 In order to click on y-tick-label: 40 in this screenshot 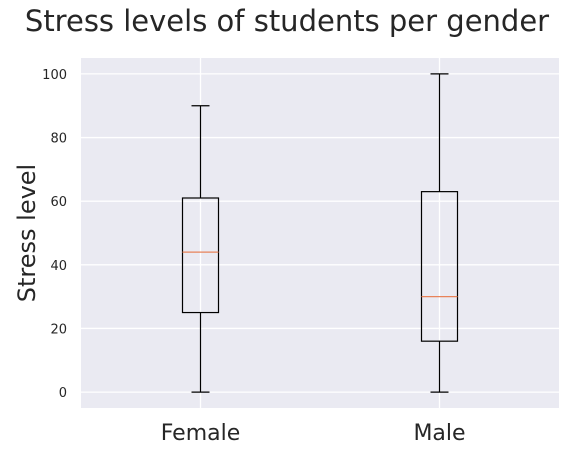, I will do `click(58, 266)`.